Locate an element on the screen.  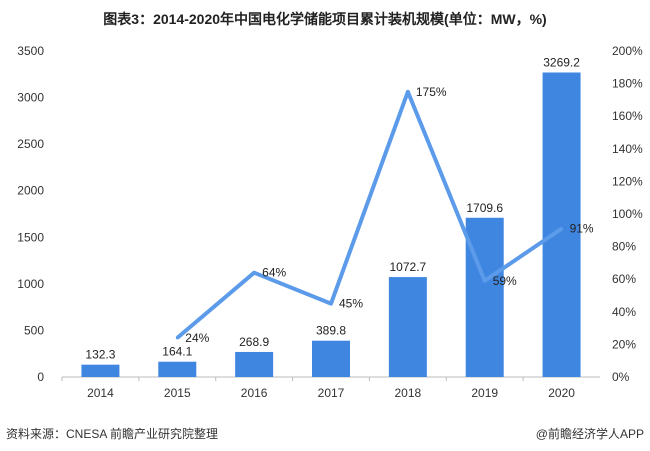
x-tick-label: 2015 is located at coordinates (177, 393).